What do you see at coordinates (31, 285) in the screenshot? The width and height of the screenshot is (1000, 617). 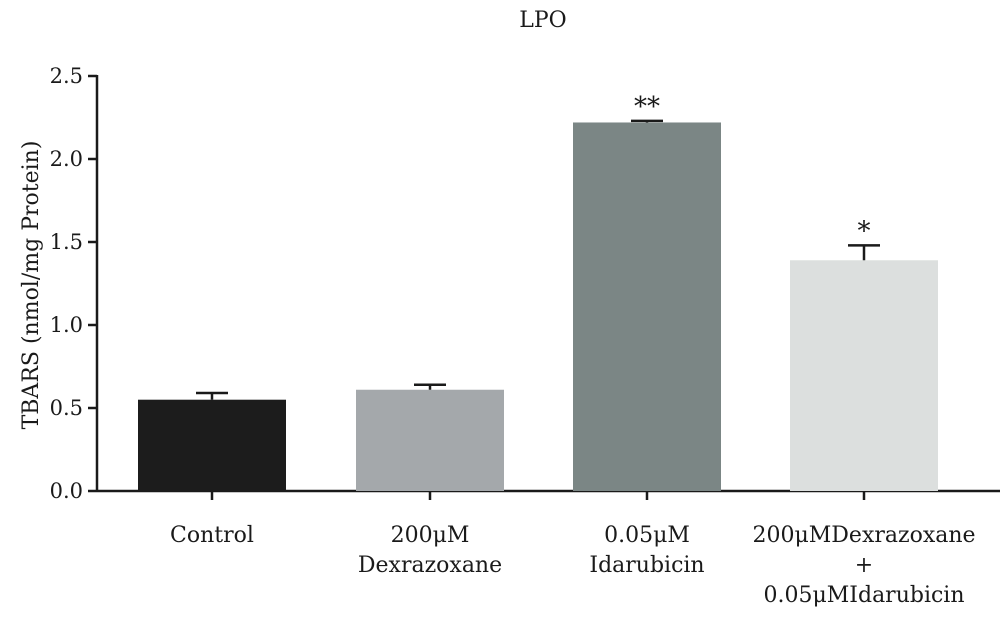 I see `y-axis-label: TBARS (nmol/mg Protein)` at bounding box center [31, 285].